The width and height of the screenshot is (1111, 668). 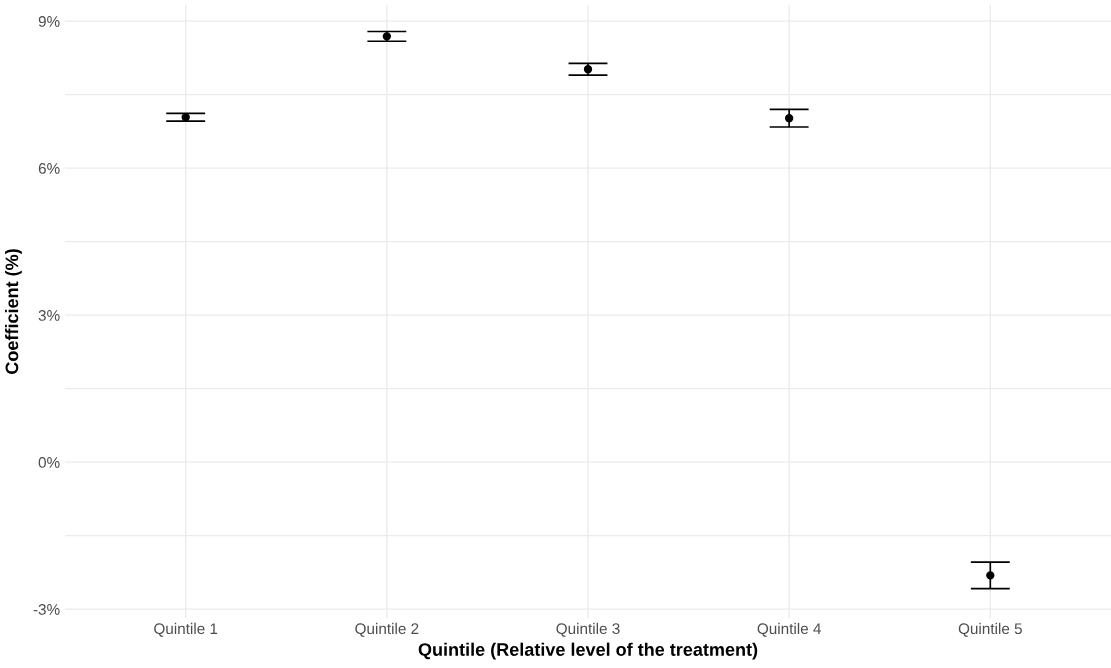 What do you see at coordinates (49, 315) in the screenshot?
I see `y-tick-label: 3%` at bounding box center [49, 315].